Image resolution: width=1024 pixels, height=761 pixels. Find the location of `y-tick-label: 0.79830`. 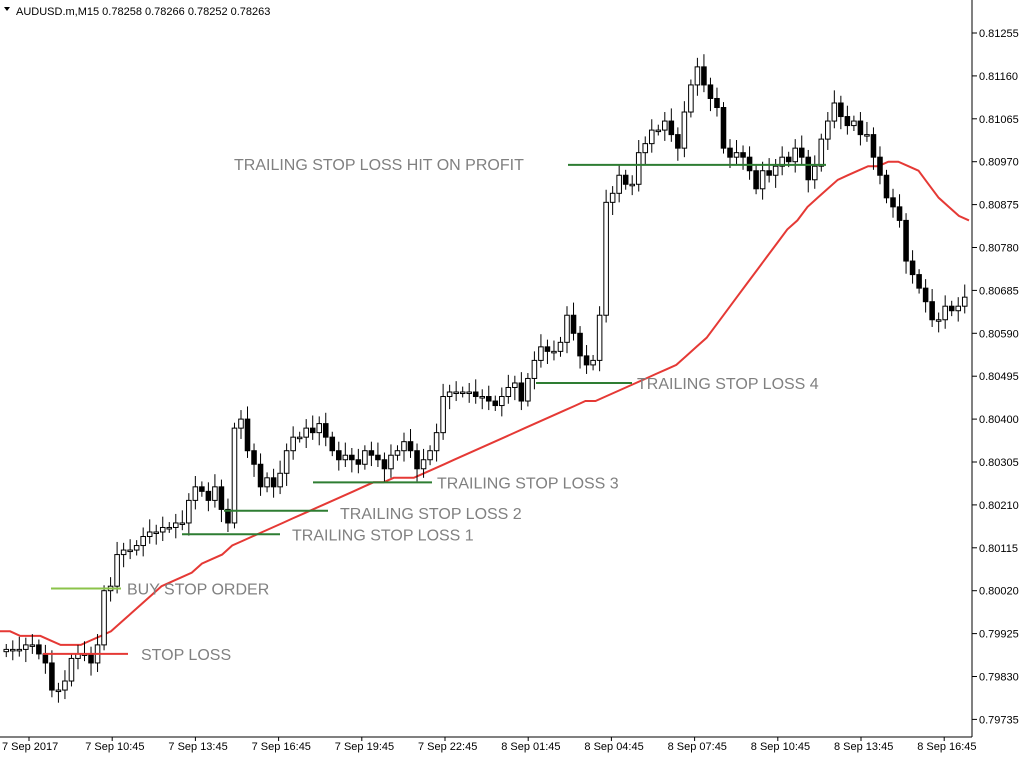

y-tick-label: 0.79830 is located at coordinates (999, 678).